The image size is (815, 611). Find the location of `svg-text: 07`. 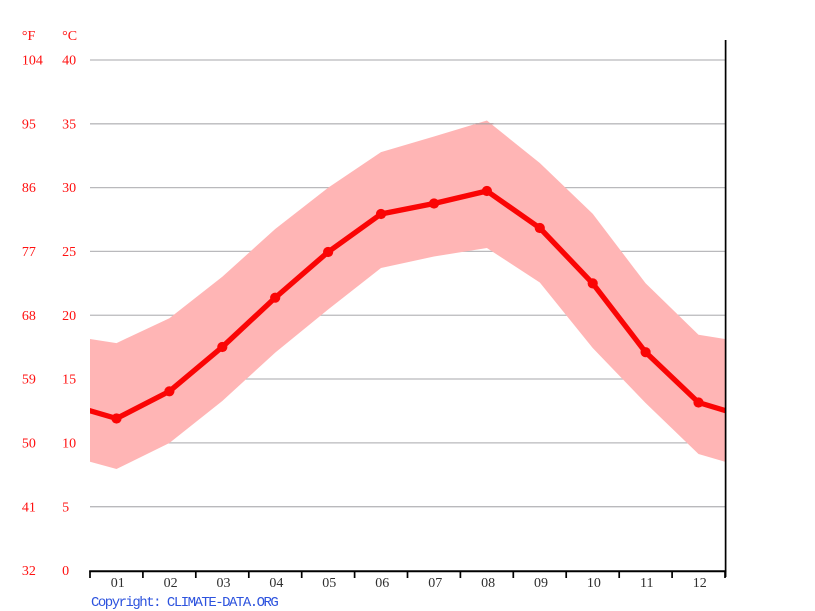

svg-text: 07 is located at coordinates (435, 583).